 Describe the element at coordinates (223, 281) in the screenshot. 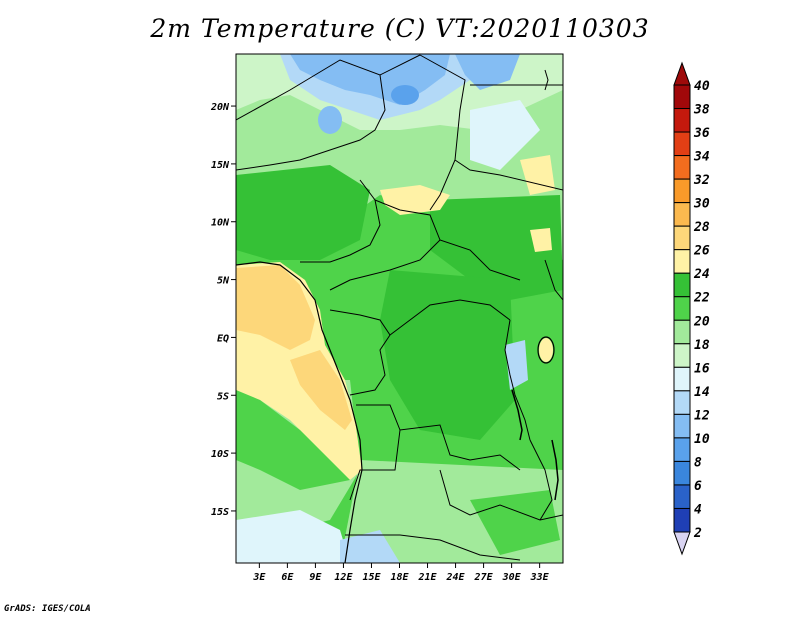

I see `lat-tick-label: 5N` at that location.